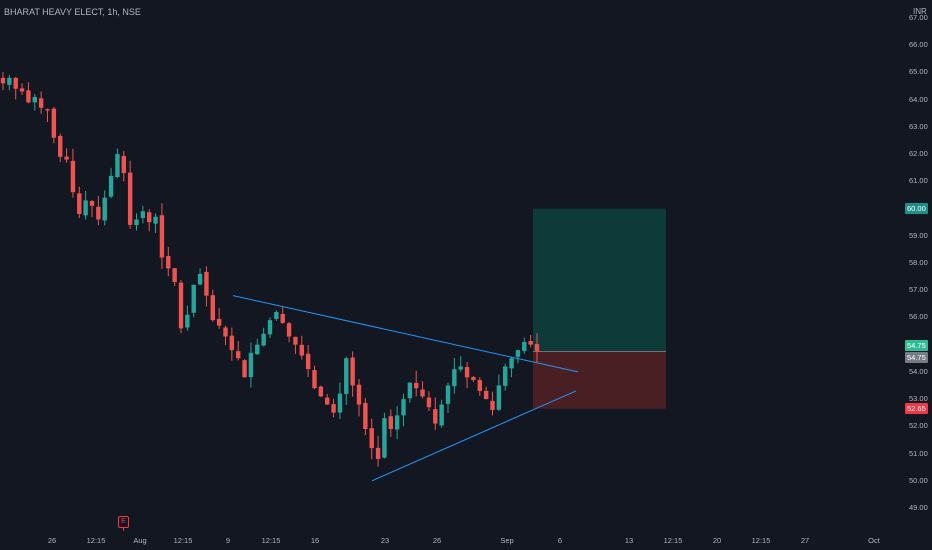  I want to click on y-tick-label: 65.00, so click(918, 72).